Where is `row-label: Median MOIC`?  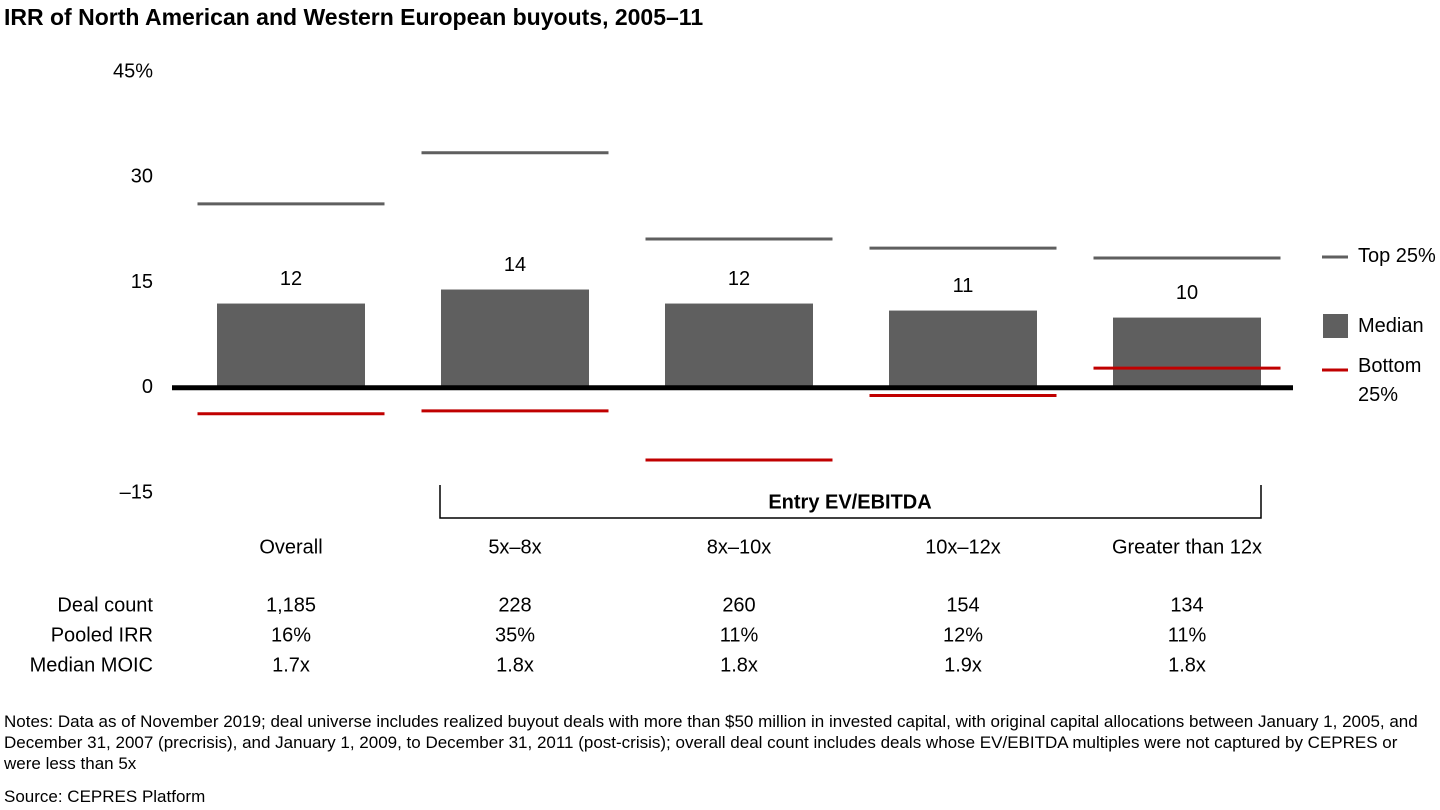 row-label: Median MOIC is located at coordinates (91, 665).